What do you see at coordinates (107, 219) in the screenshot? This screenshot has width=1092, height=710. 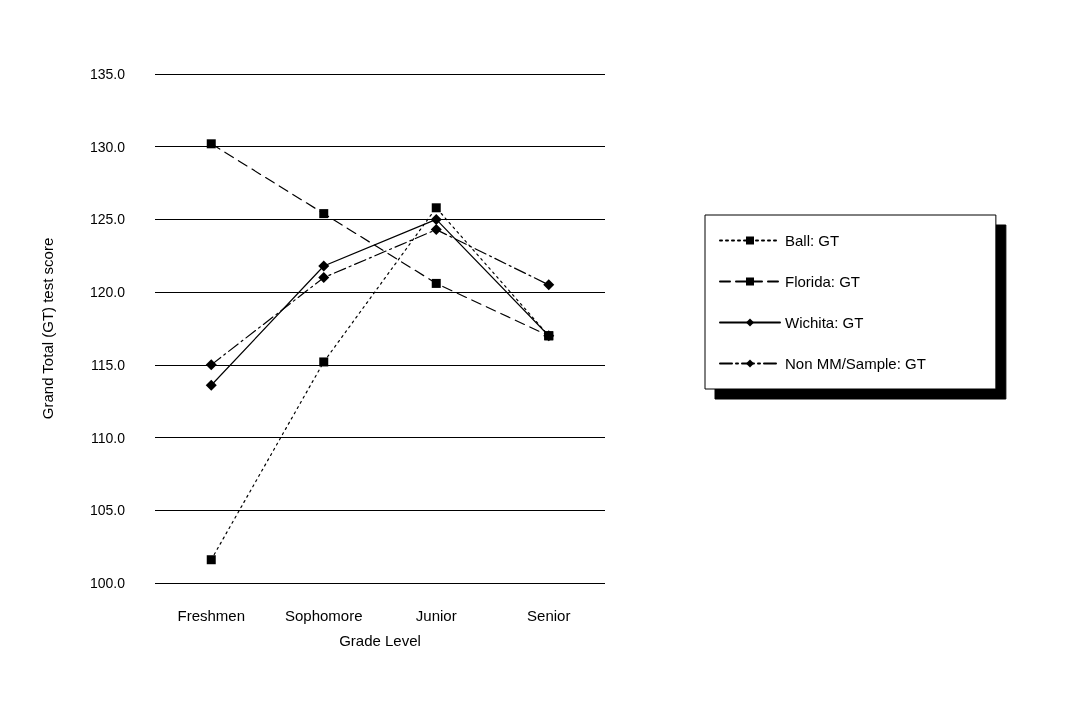 I see `y-tick-label: 125.0` at bounding box center [107, 219].